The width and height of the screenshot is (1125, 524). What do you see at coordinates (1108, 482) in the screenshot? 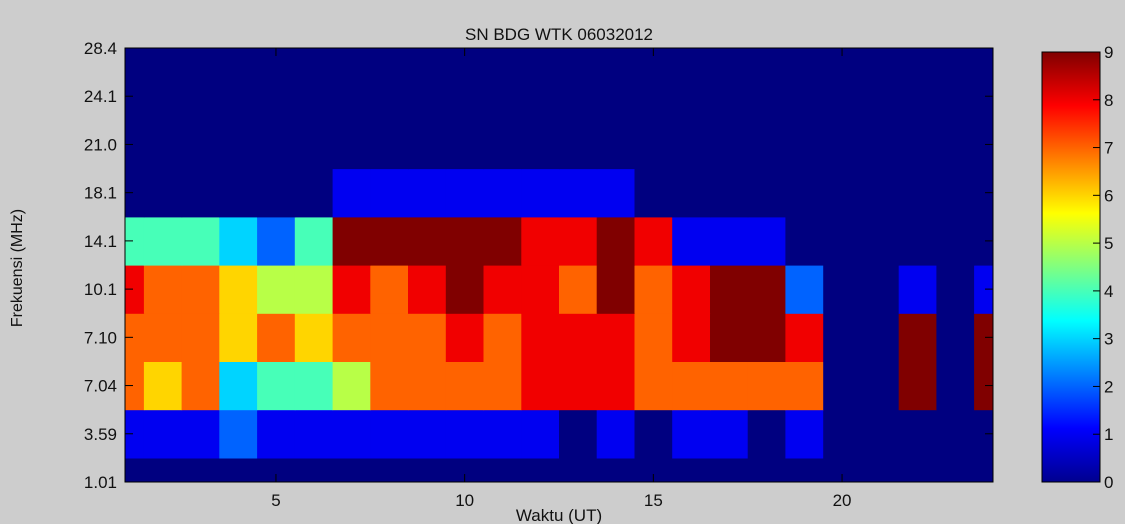
I see `colorbar-tick-label: 0` at bounding box center [1108, 482].